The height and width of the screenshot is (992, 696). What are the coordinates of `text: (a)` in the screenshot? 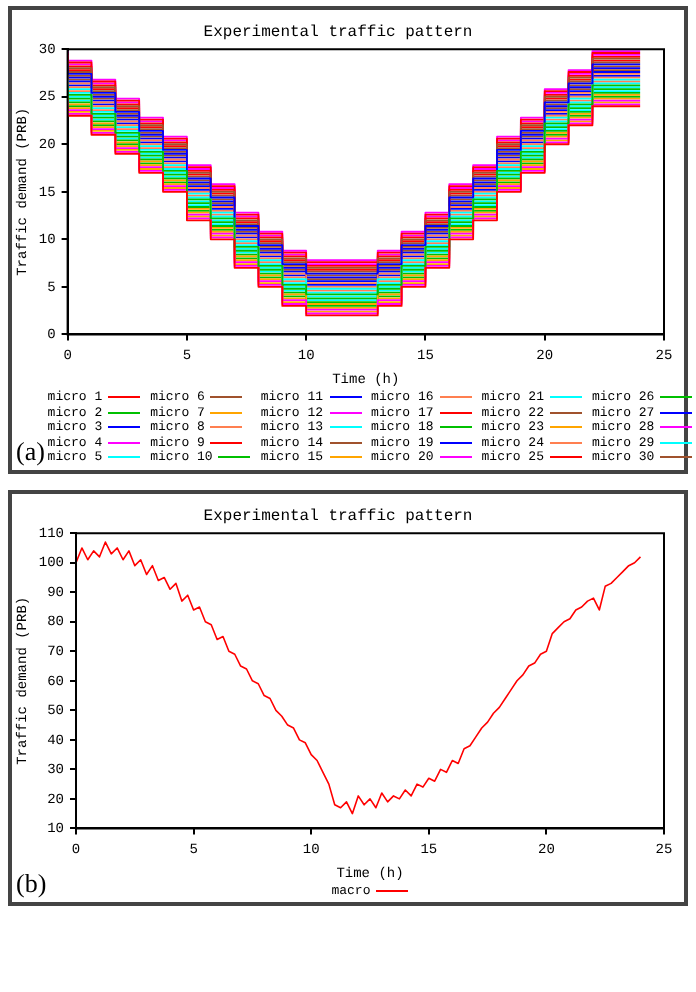 It's located at (30, 451).